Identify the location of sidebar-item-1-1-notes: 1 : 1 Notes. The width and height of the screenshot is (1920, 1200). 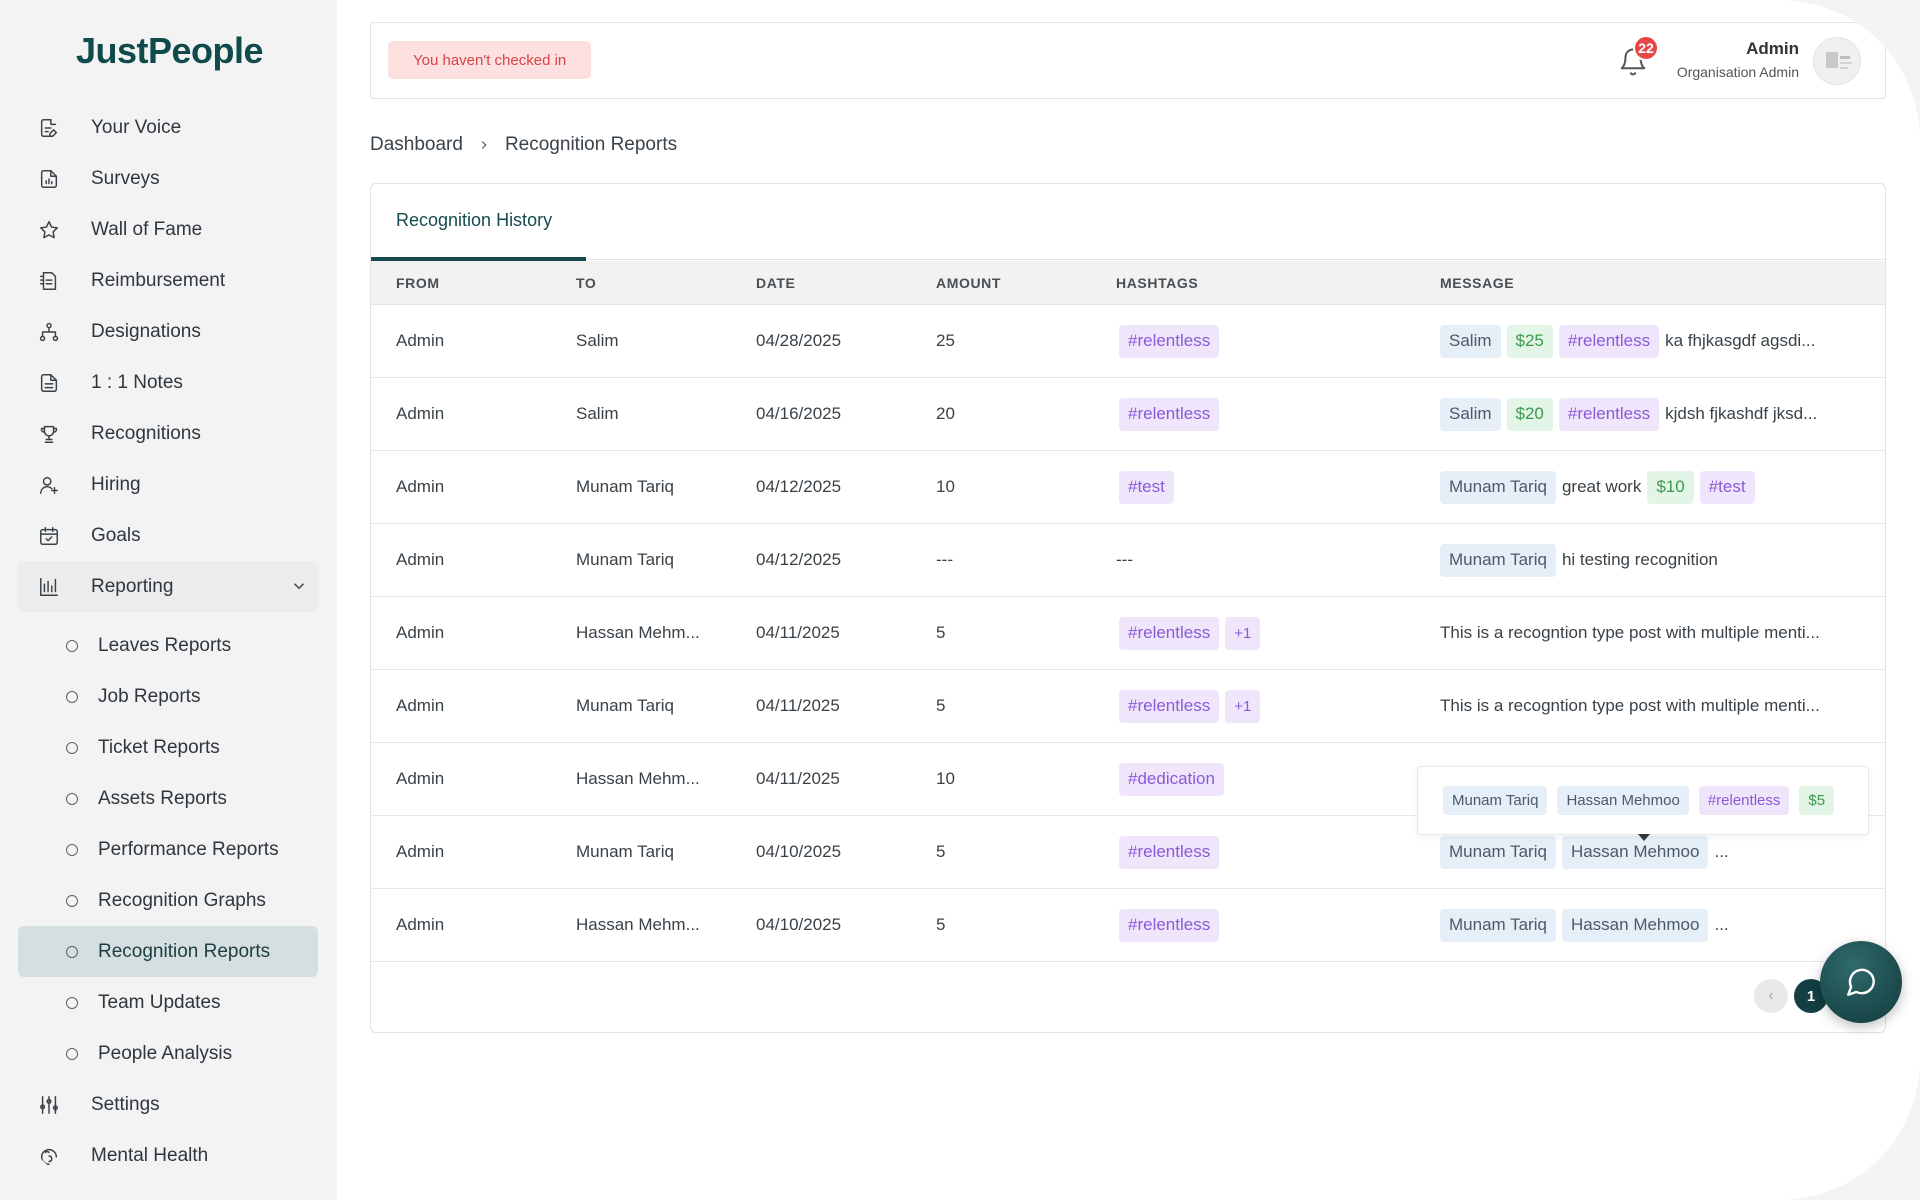
(168, 382).